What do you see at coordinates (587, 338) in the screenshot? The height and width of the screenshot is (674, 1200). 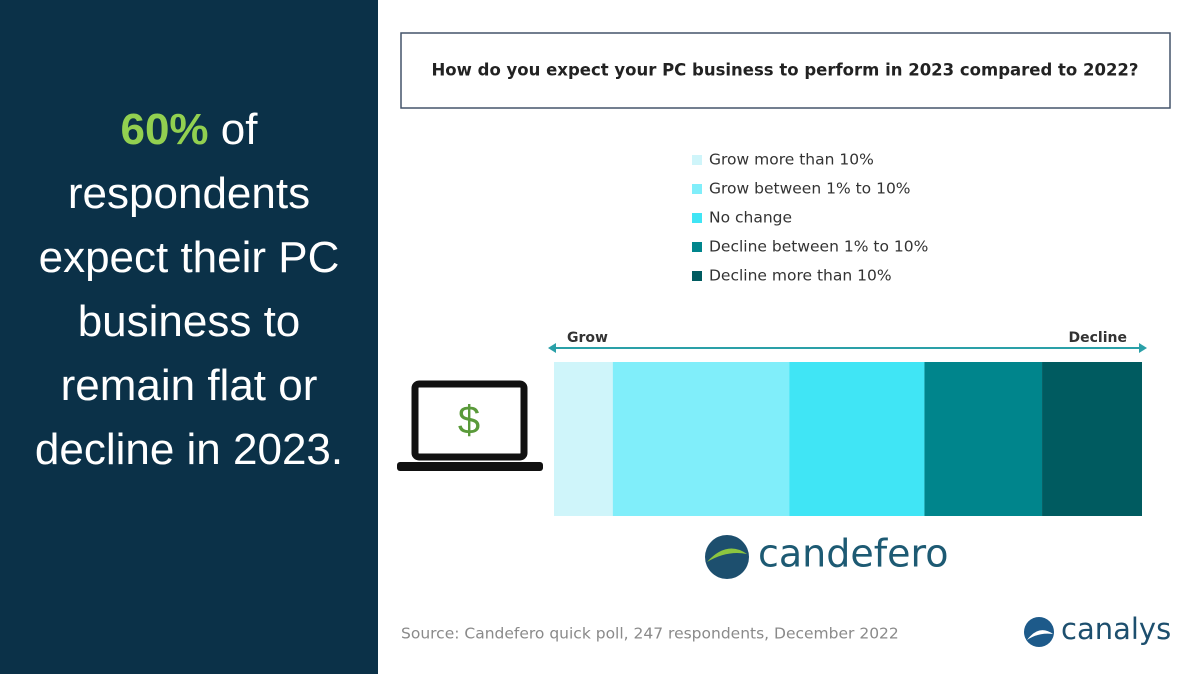 I see `arrow-label-left: Grow` at bounding box center [587, 338].